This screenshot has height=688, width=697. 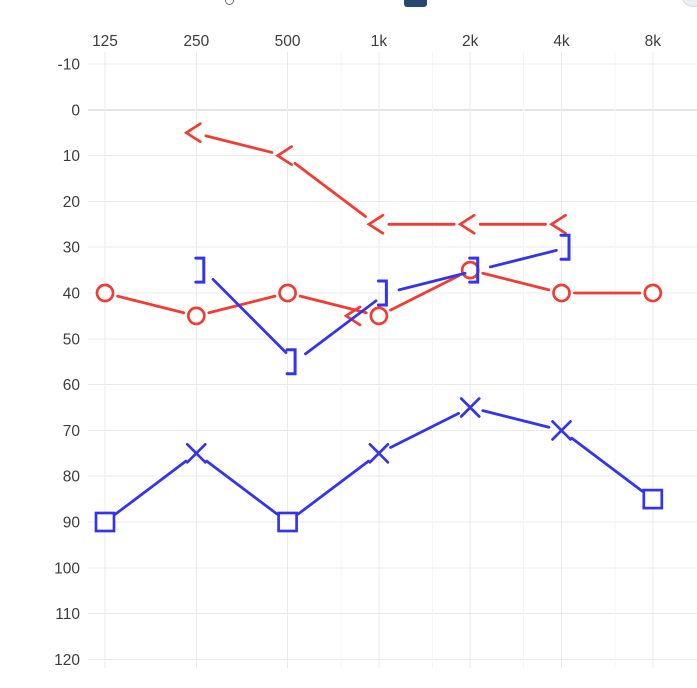 I want to click on x-tick-label: 1k, so click(x=379, y=41).